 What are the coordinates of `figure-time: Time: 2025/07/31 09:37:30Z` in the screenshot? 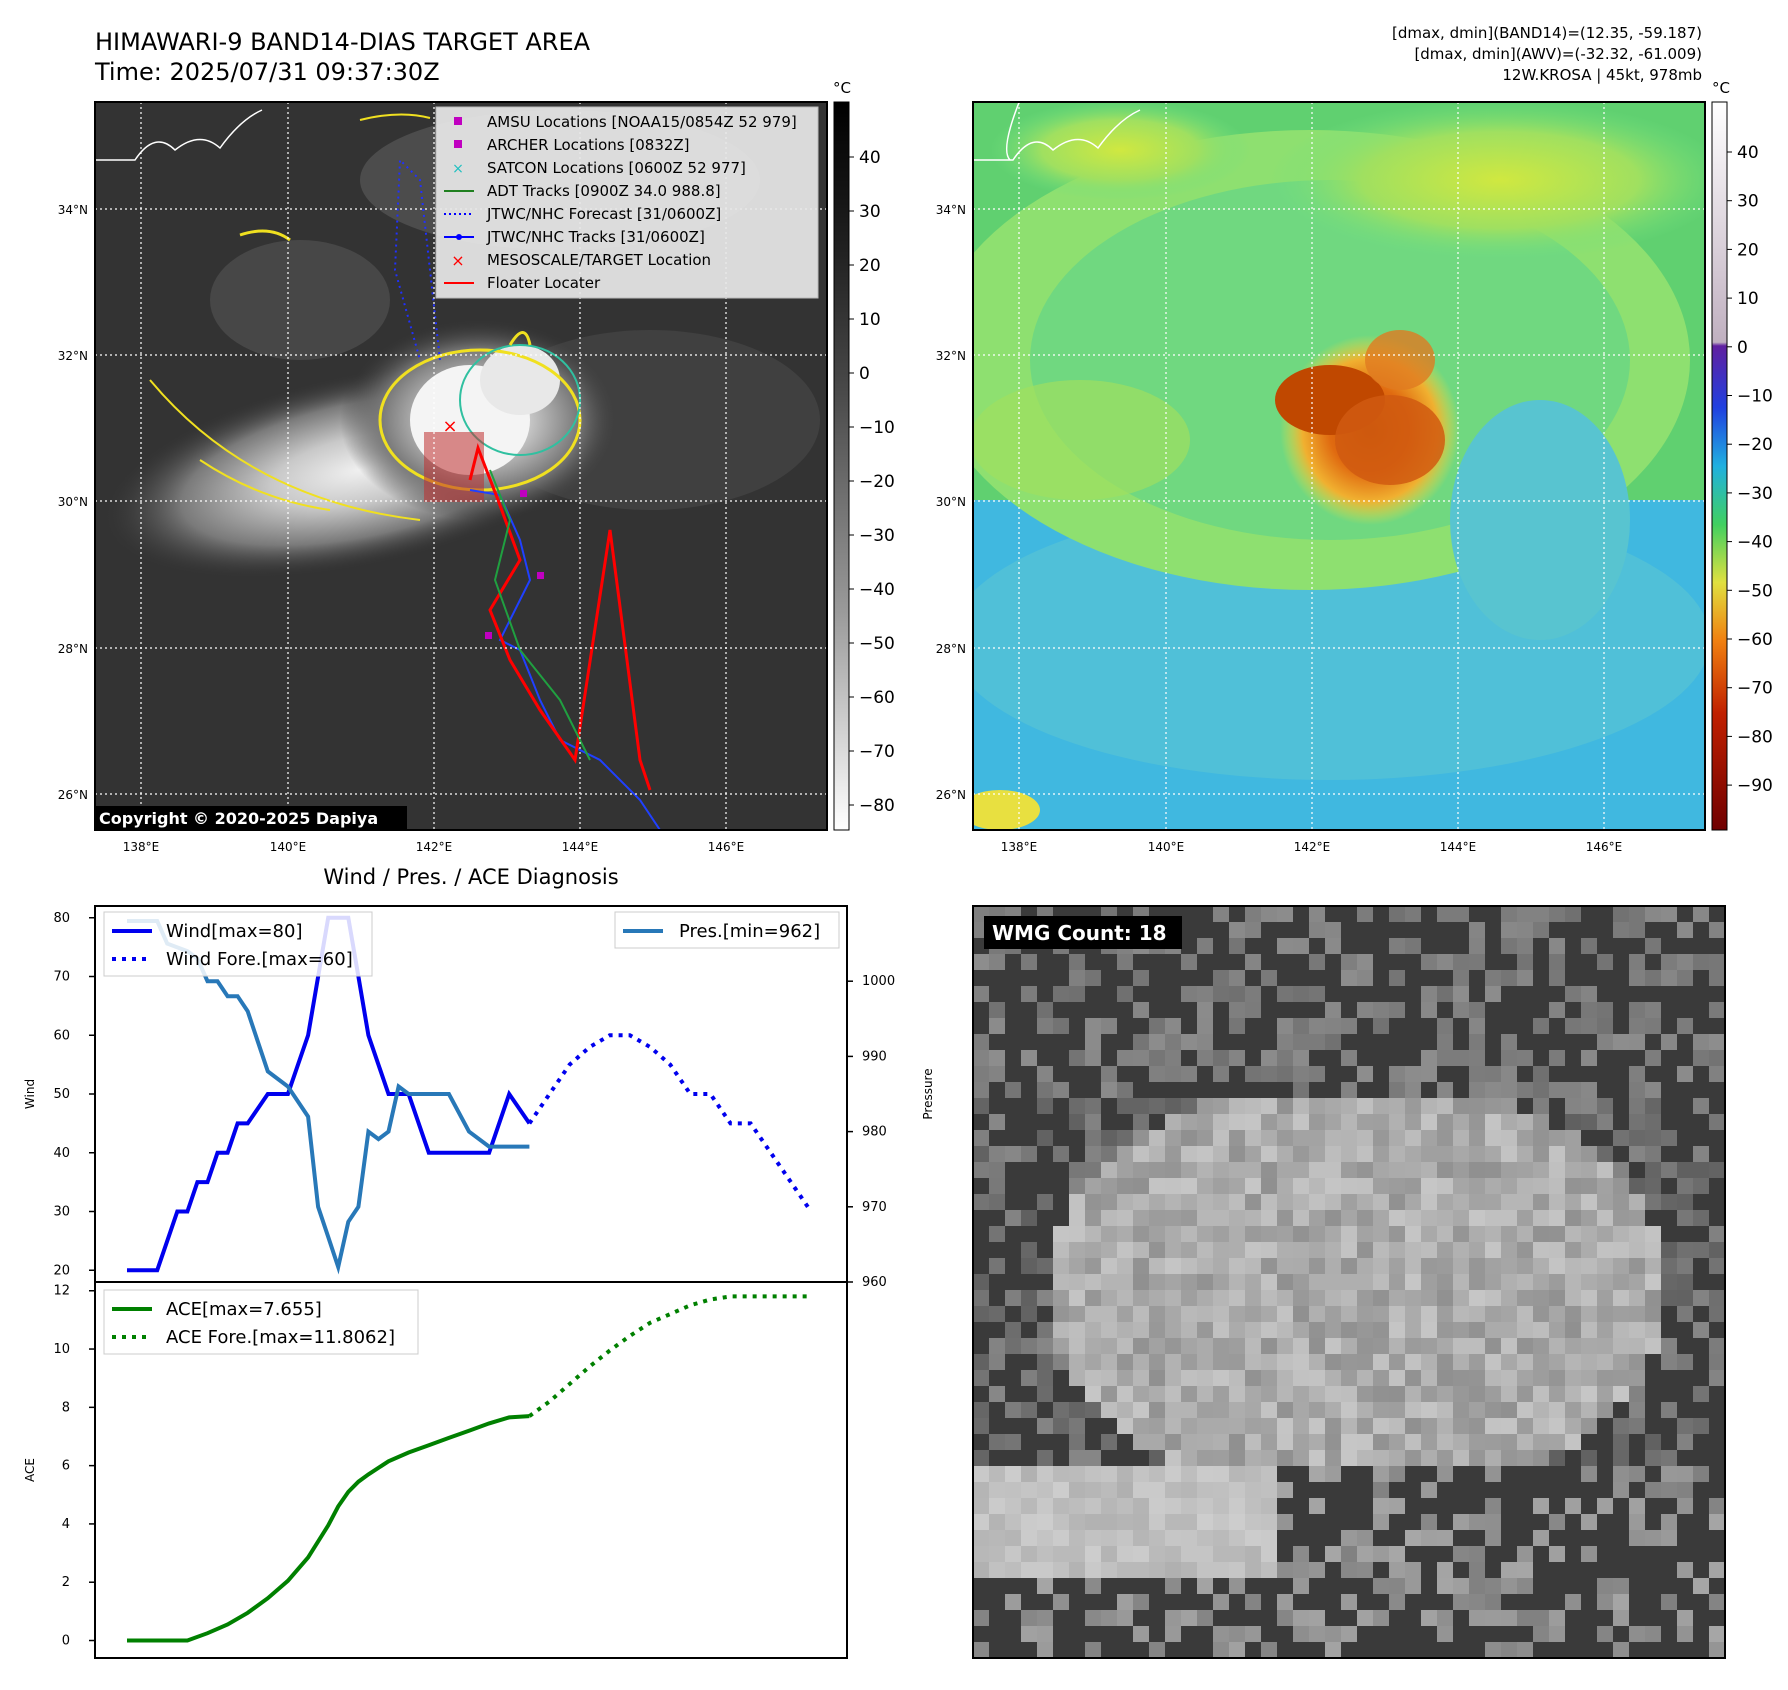 It's located at (267, 72).